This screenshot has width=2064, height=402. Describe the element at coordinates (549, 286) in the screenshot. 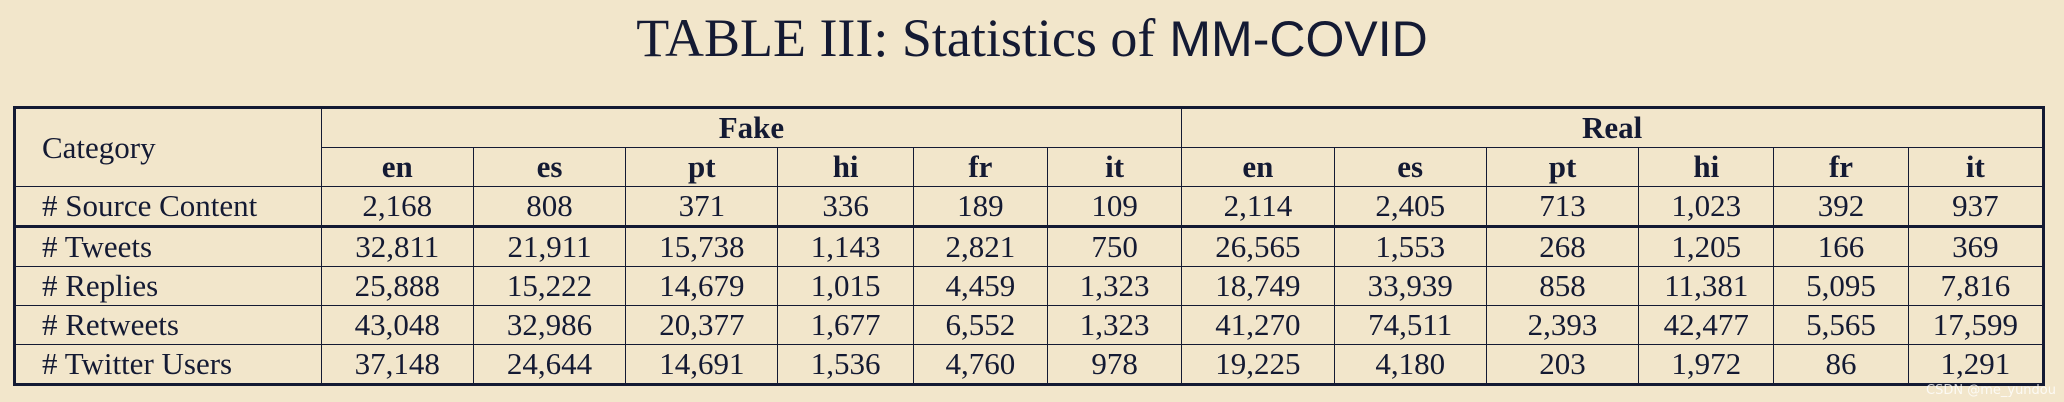

I see `cell: 15,222` at that location.